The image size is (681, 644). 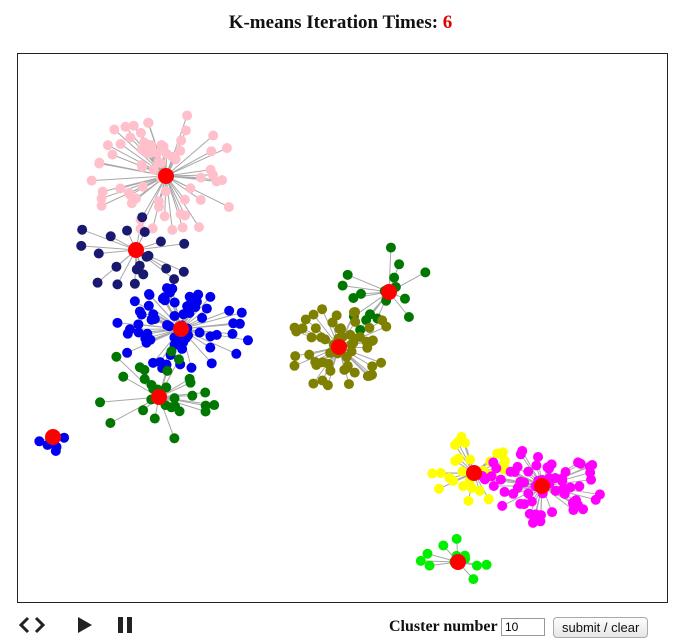 What do you see at coordinates (523, 627) in the screenshot?
I see `cluster-number-input` at bounding box center [523, 627].